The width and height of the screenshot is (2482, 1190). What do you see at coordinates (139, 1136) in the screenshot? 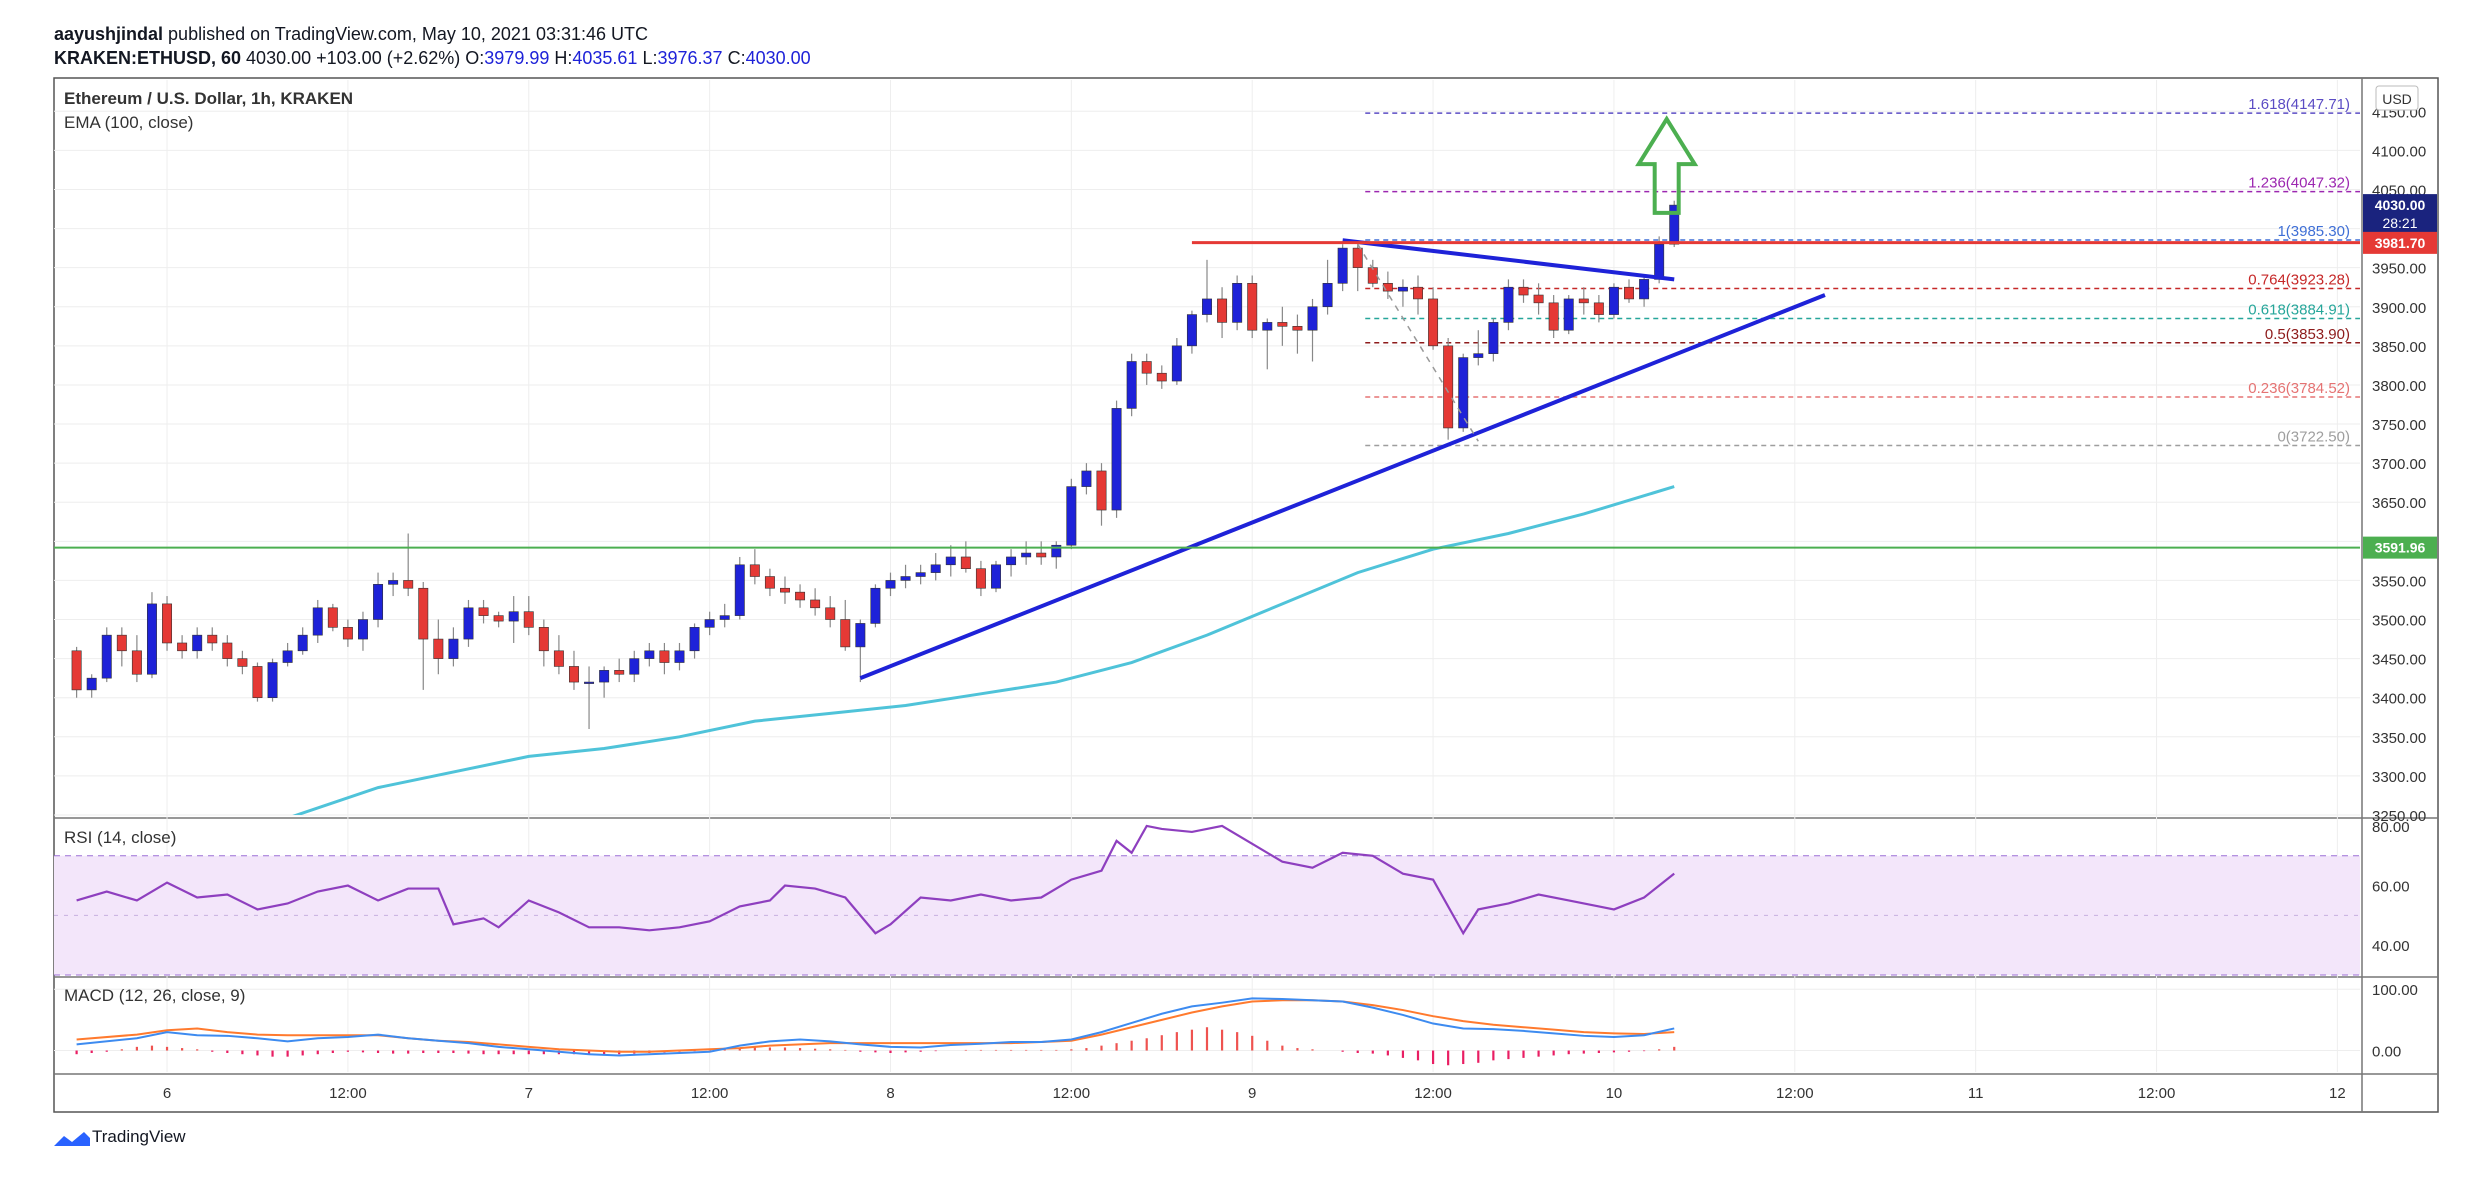
I see `tradingview-brand: TradingView` at bounding box center [139, 1136].